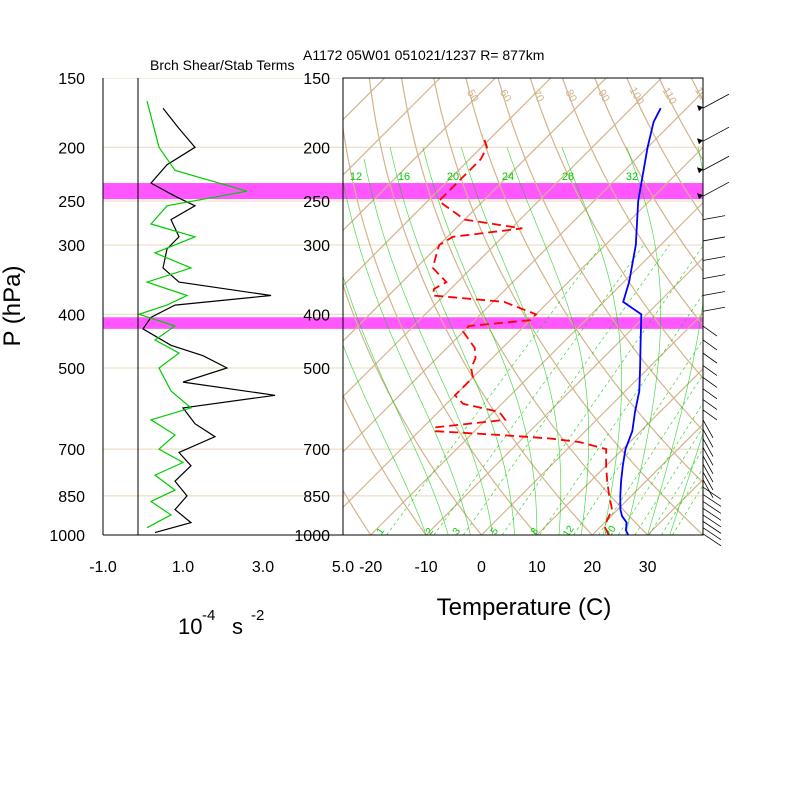 This screenshot has width=800, height=800. Describe the element at coordinates (735, 96) in the screenshot. I see `theta-label: 130` at that location.